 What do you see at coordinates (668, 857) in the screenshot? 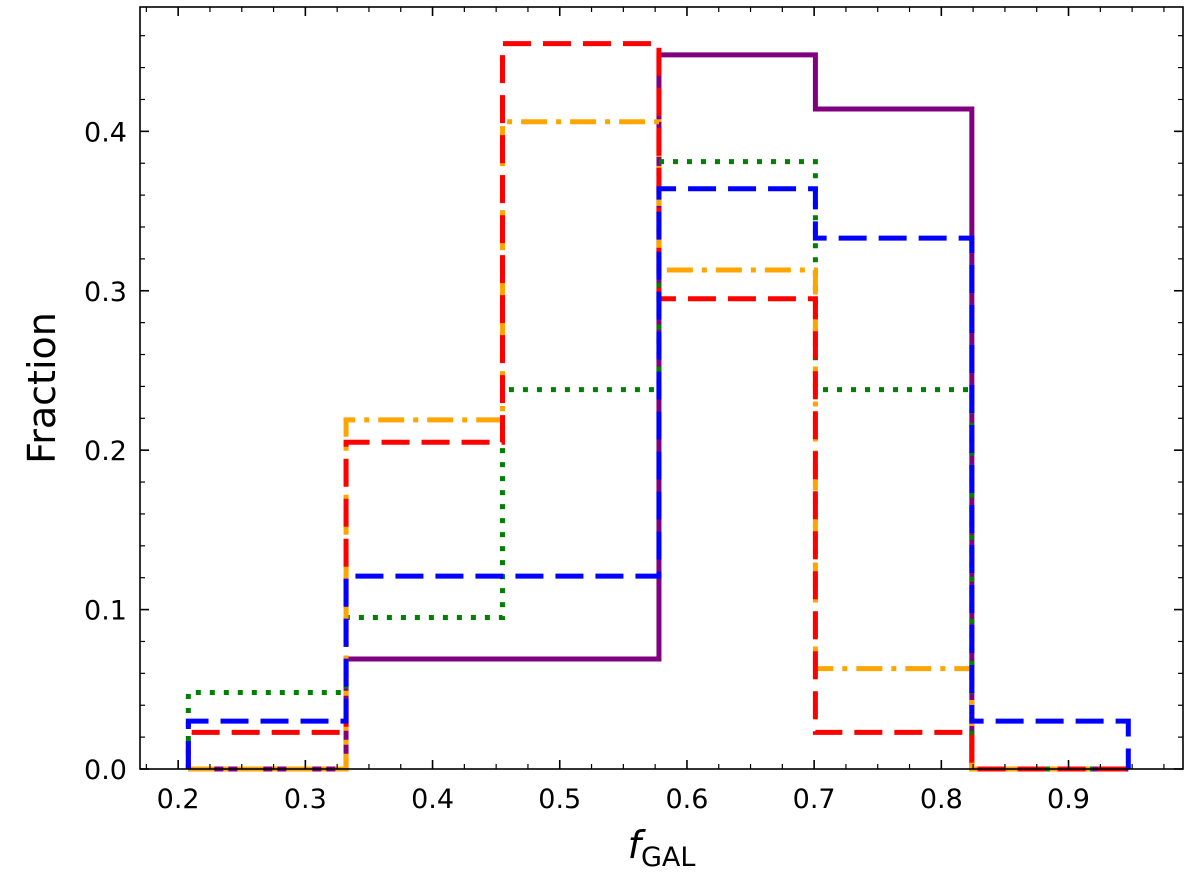
I see `x-axis-label-subscript: GAL` at bounding box center [668, 857].